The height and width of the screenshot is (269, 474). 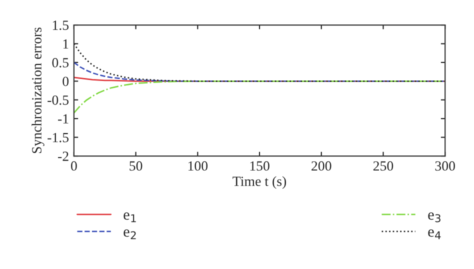 What do you see at coordinates (259, 182) in the screenshot?
I see `x-axis-title: Time t (s)` at bounding box center [259, 182].